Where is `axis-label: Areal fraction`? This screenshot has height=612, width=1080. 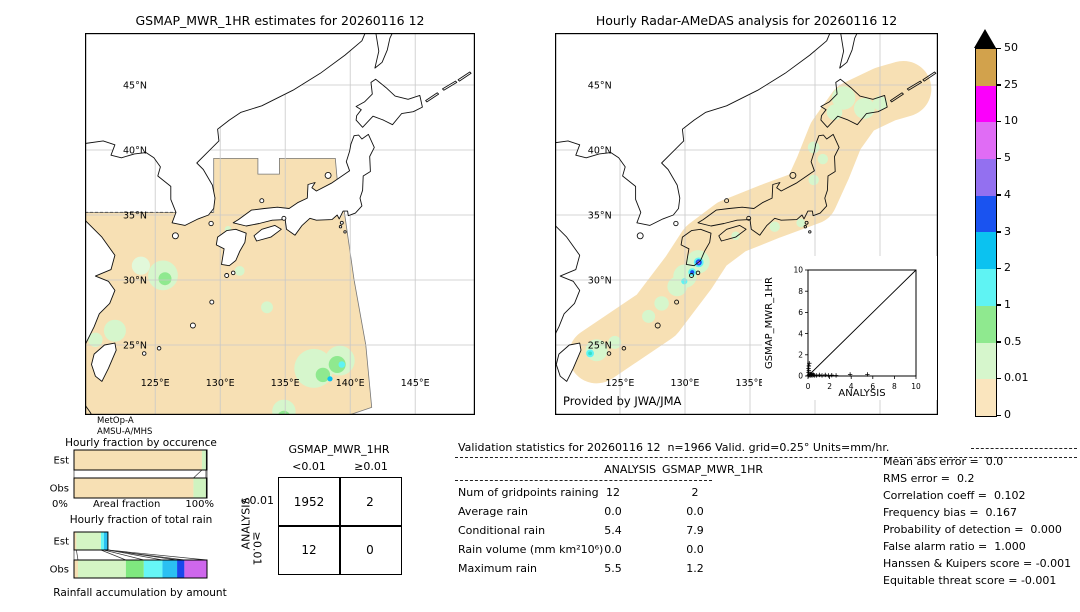 axis-label: Areal fraction is located at coordinates (126, 504).